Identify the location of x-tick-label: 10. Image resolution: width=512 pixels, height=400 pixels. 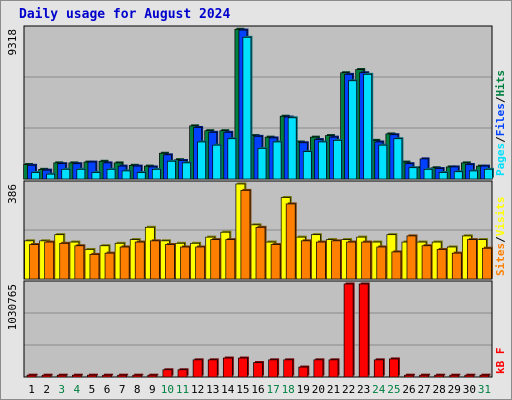
(167, 389).